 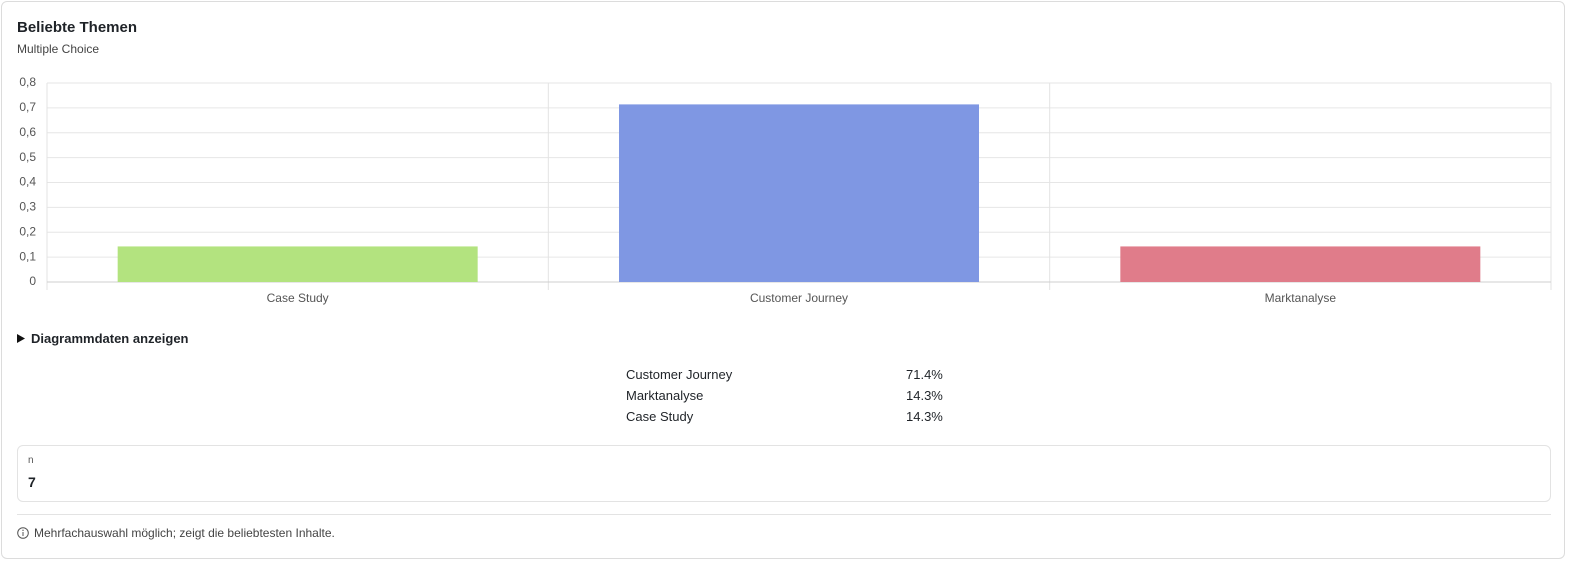 I want to click on x-tick-label: Marktanalyse, so click(x=1301, y=298).